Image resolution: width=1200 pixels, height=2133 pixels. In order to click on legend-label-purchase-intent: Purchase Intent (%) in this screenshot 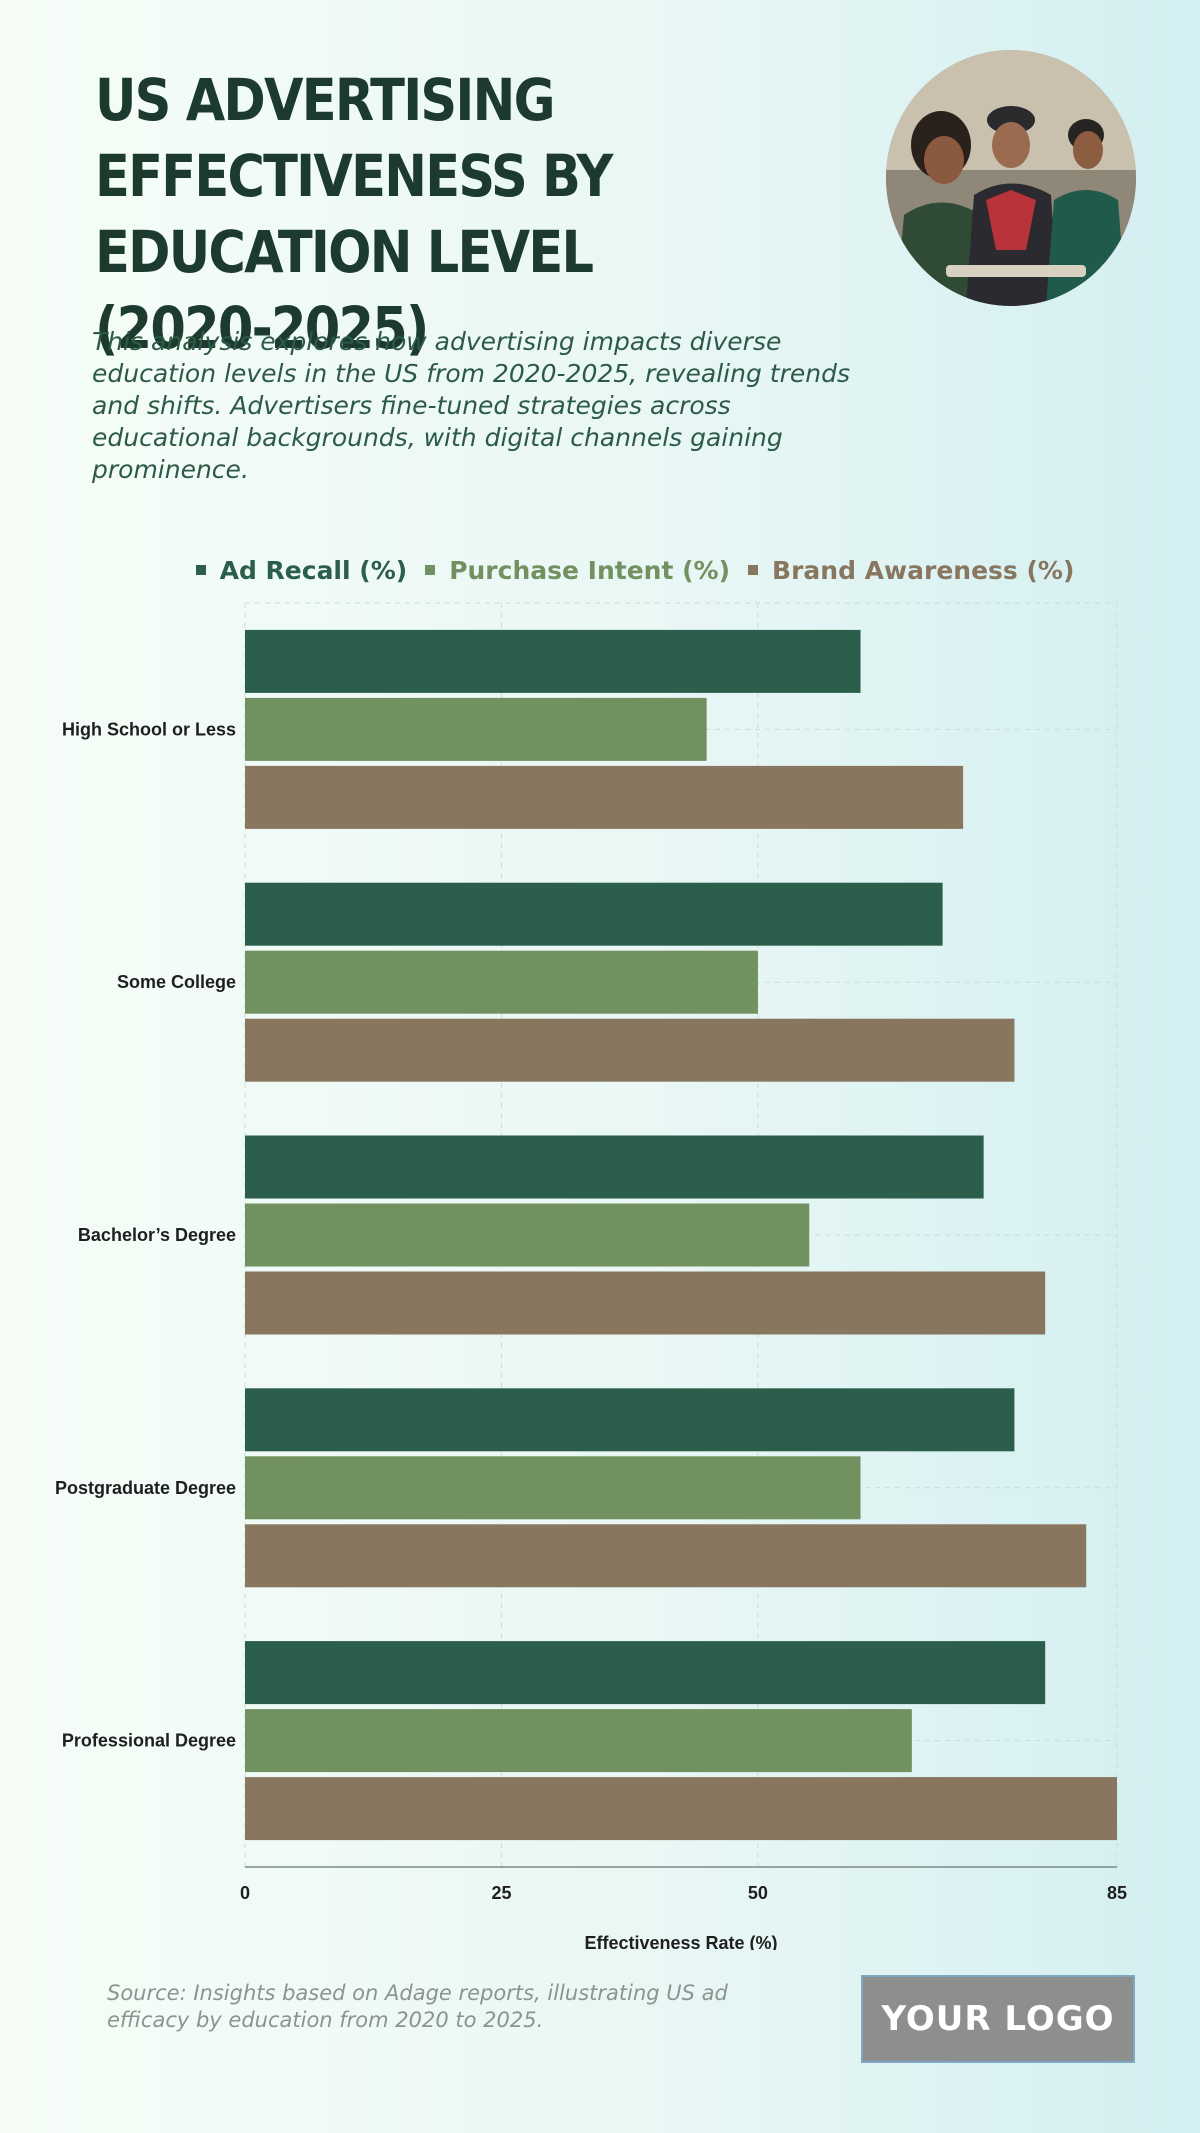, I will do `click(590, 570)`.